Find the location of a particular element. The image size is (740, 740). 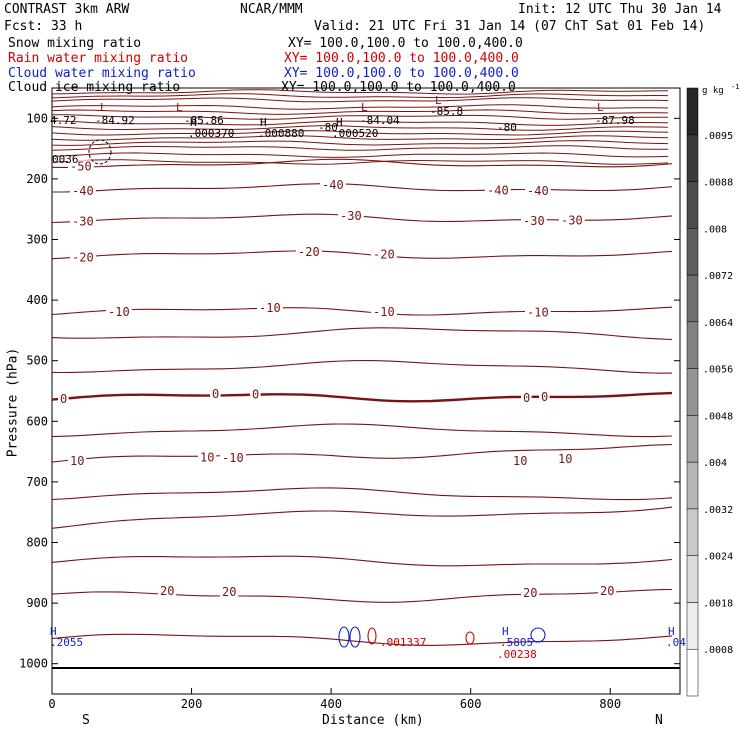

near-surface-value: .5805 is located at coordinates (516, 642).